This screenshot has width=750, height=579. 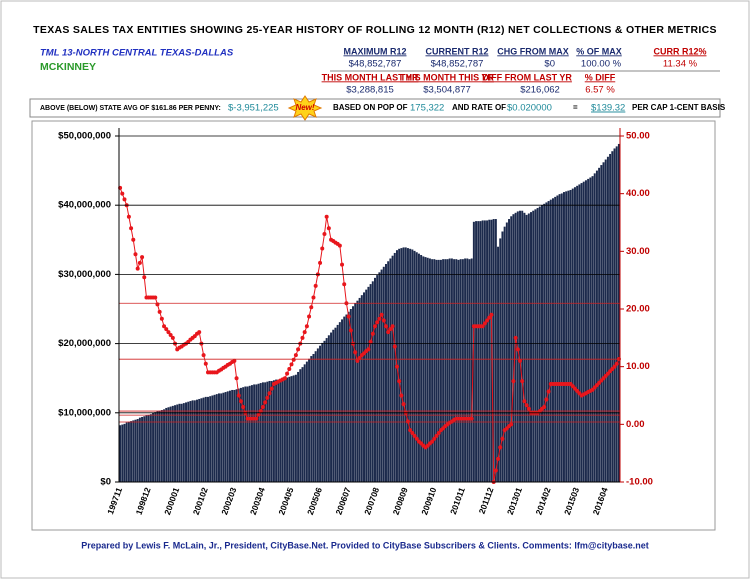 I want to click on rate-value: $0.020000, so click(x=529, y=108).